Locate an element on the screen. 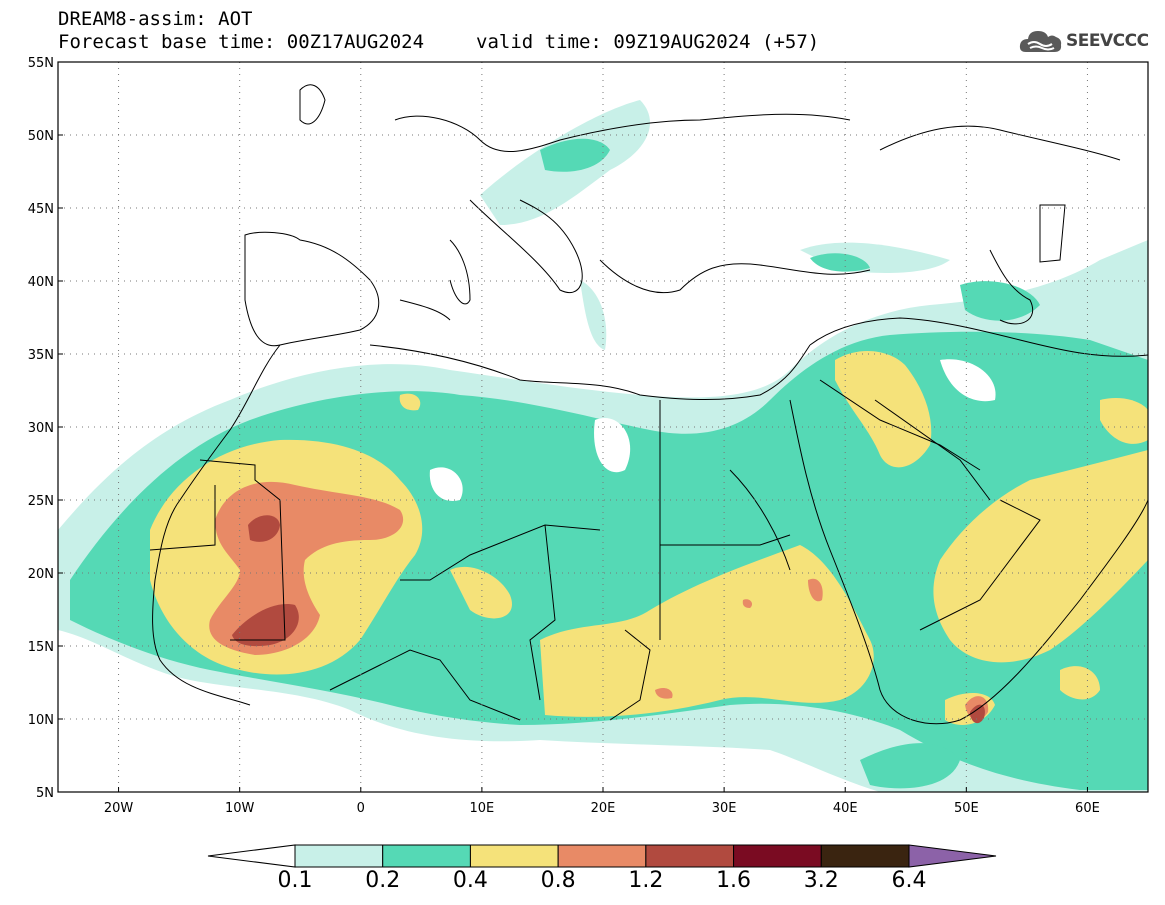 Image resolution: width=1165 pixels, height=905 pixels. latitude-axis: 55N 50N 45N 40N 35N 30N 25N 20N 15N 10N 5N is located at coordinates (45, 428).